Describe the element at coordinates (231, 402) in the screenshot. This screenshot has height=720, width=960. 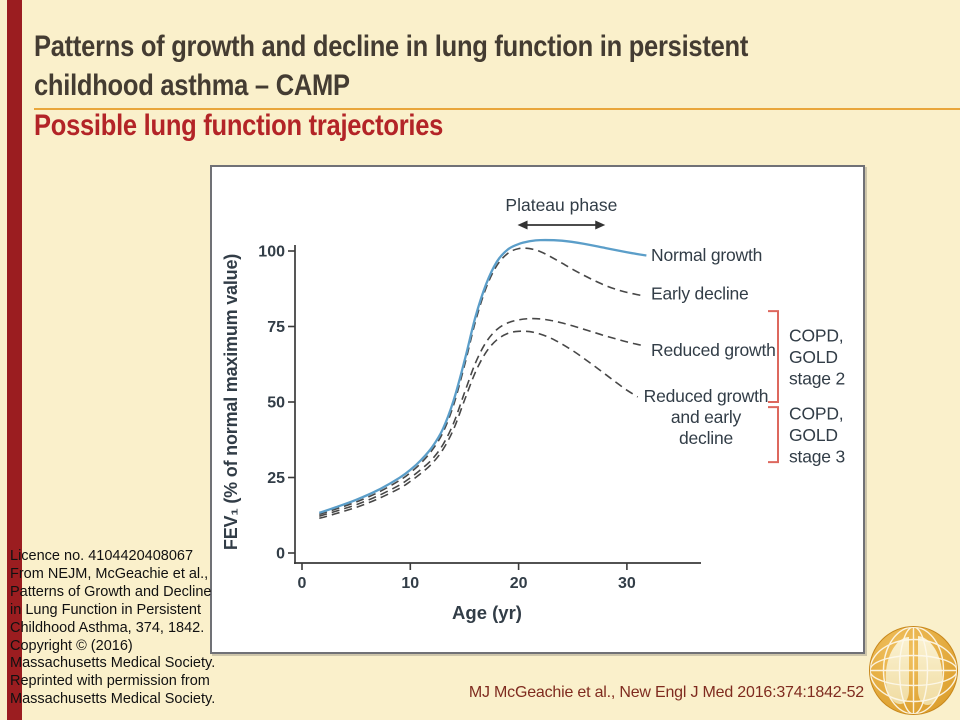
I see `y-axis-title: FEV₁ (% of normal maximum value)` at that location.